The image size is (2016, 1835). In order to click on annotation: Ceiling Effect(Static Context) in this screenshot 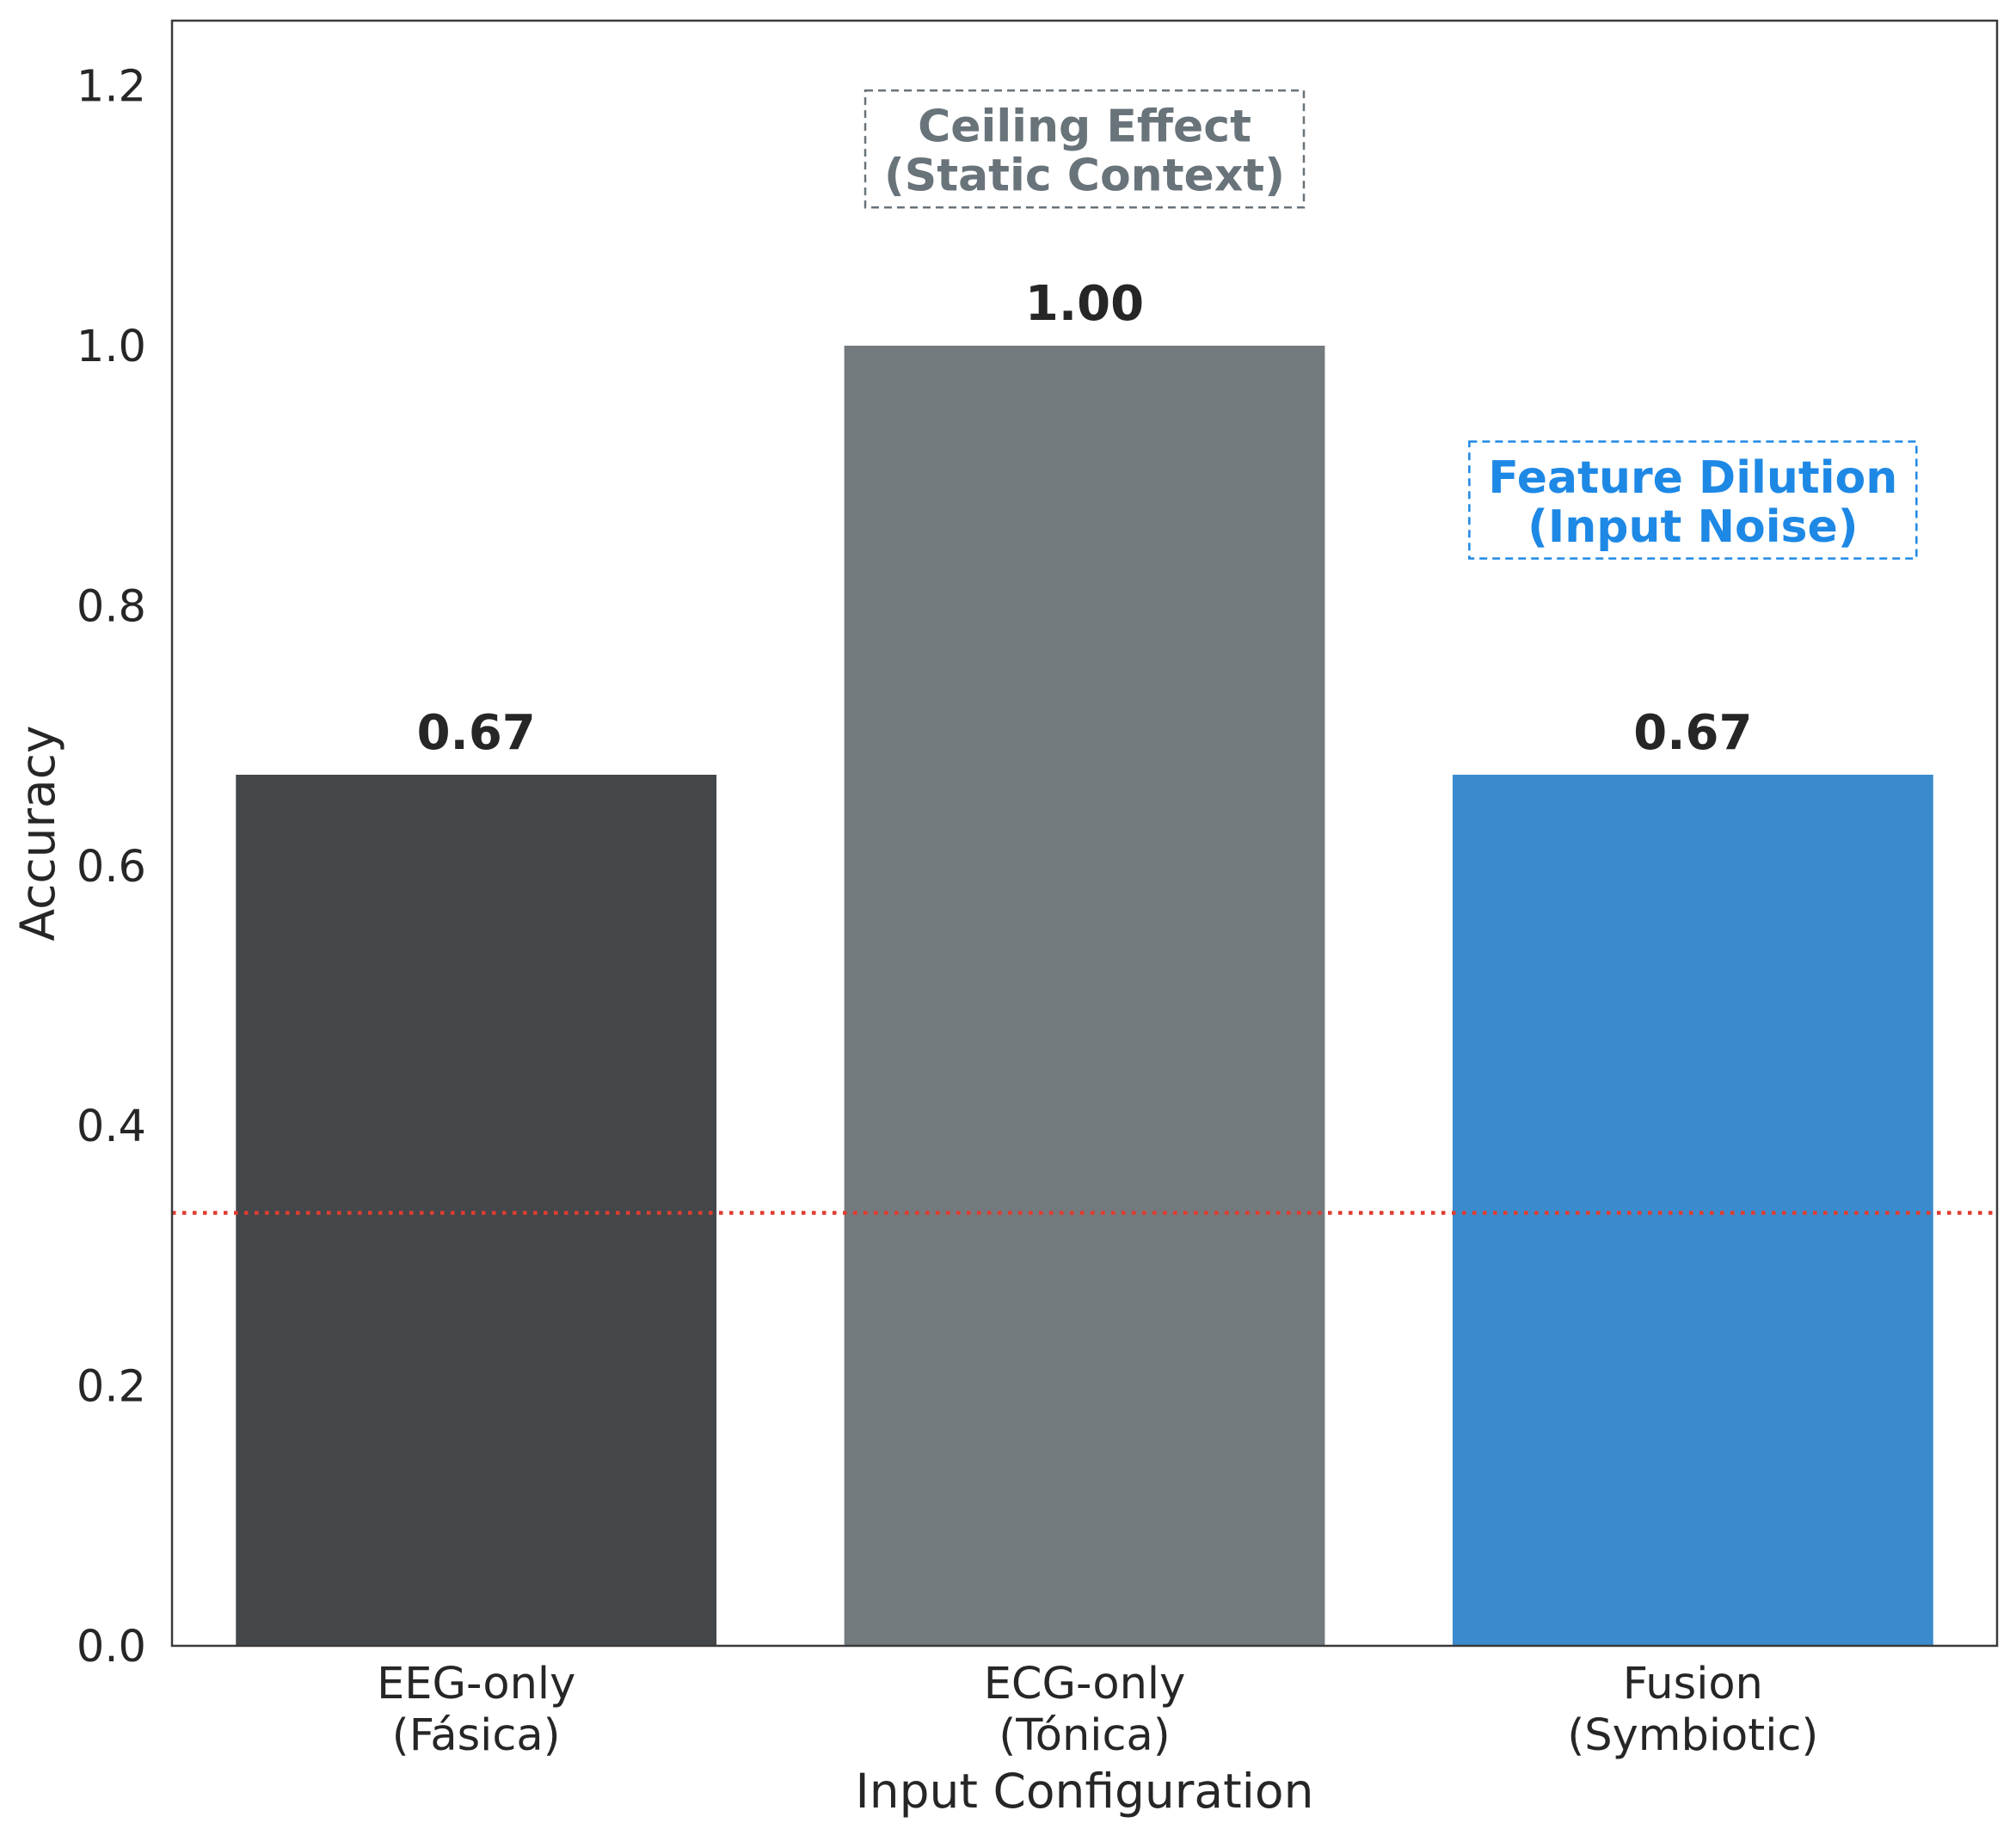, I will do `click(1085, 149)`.